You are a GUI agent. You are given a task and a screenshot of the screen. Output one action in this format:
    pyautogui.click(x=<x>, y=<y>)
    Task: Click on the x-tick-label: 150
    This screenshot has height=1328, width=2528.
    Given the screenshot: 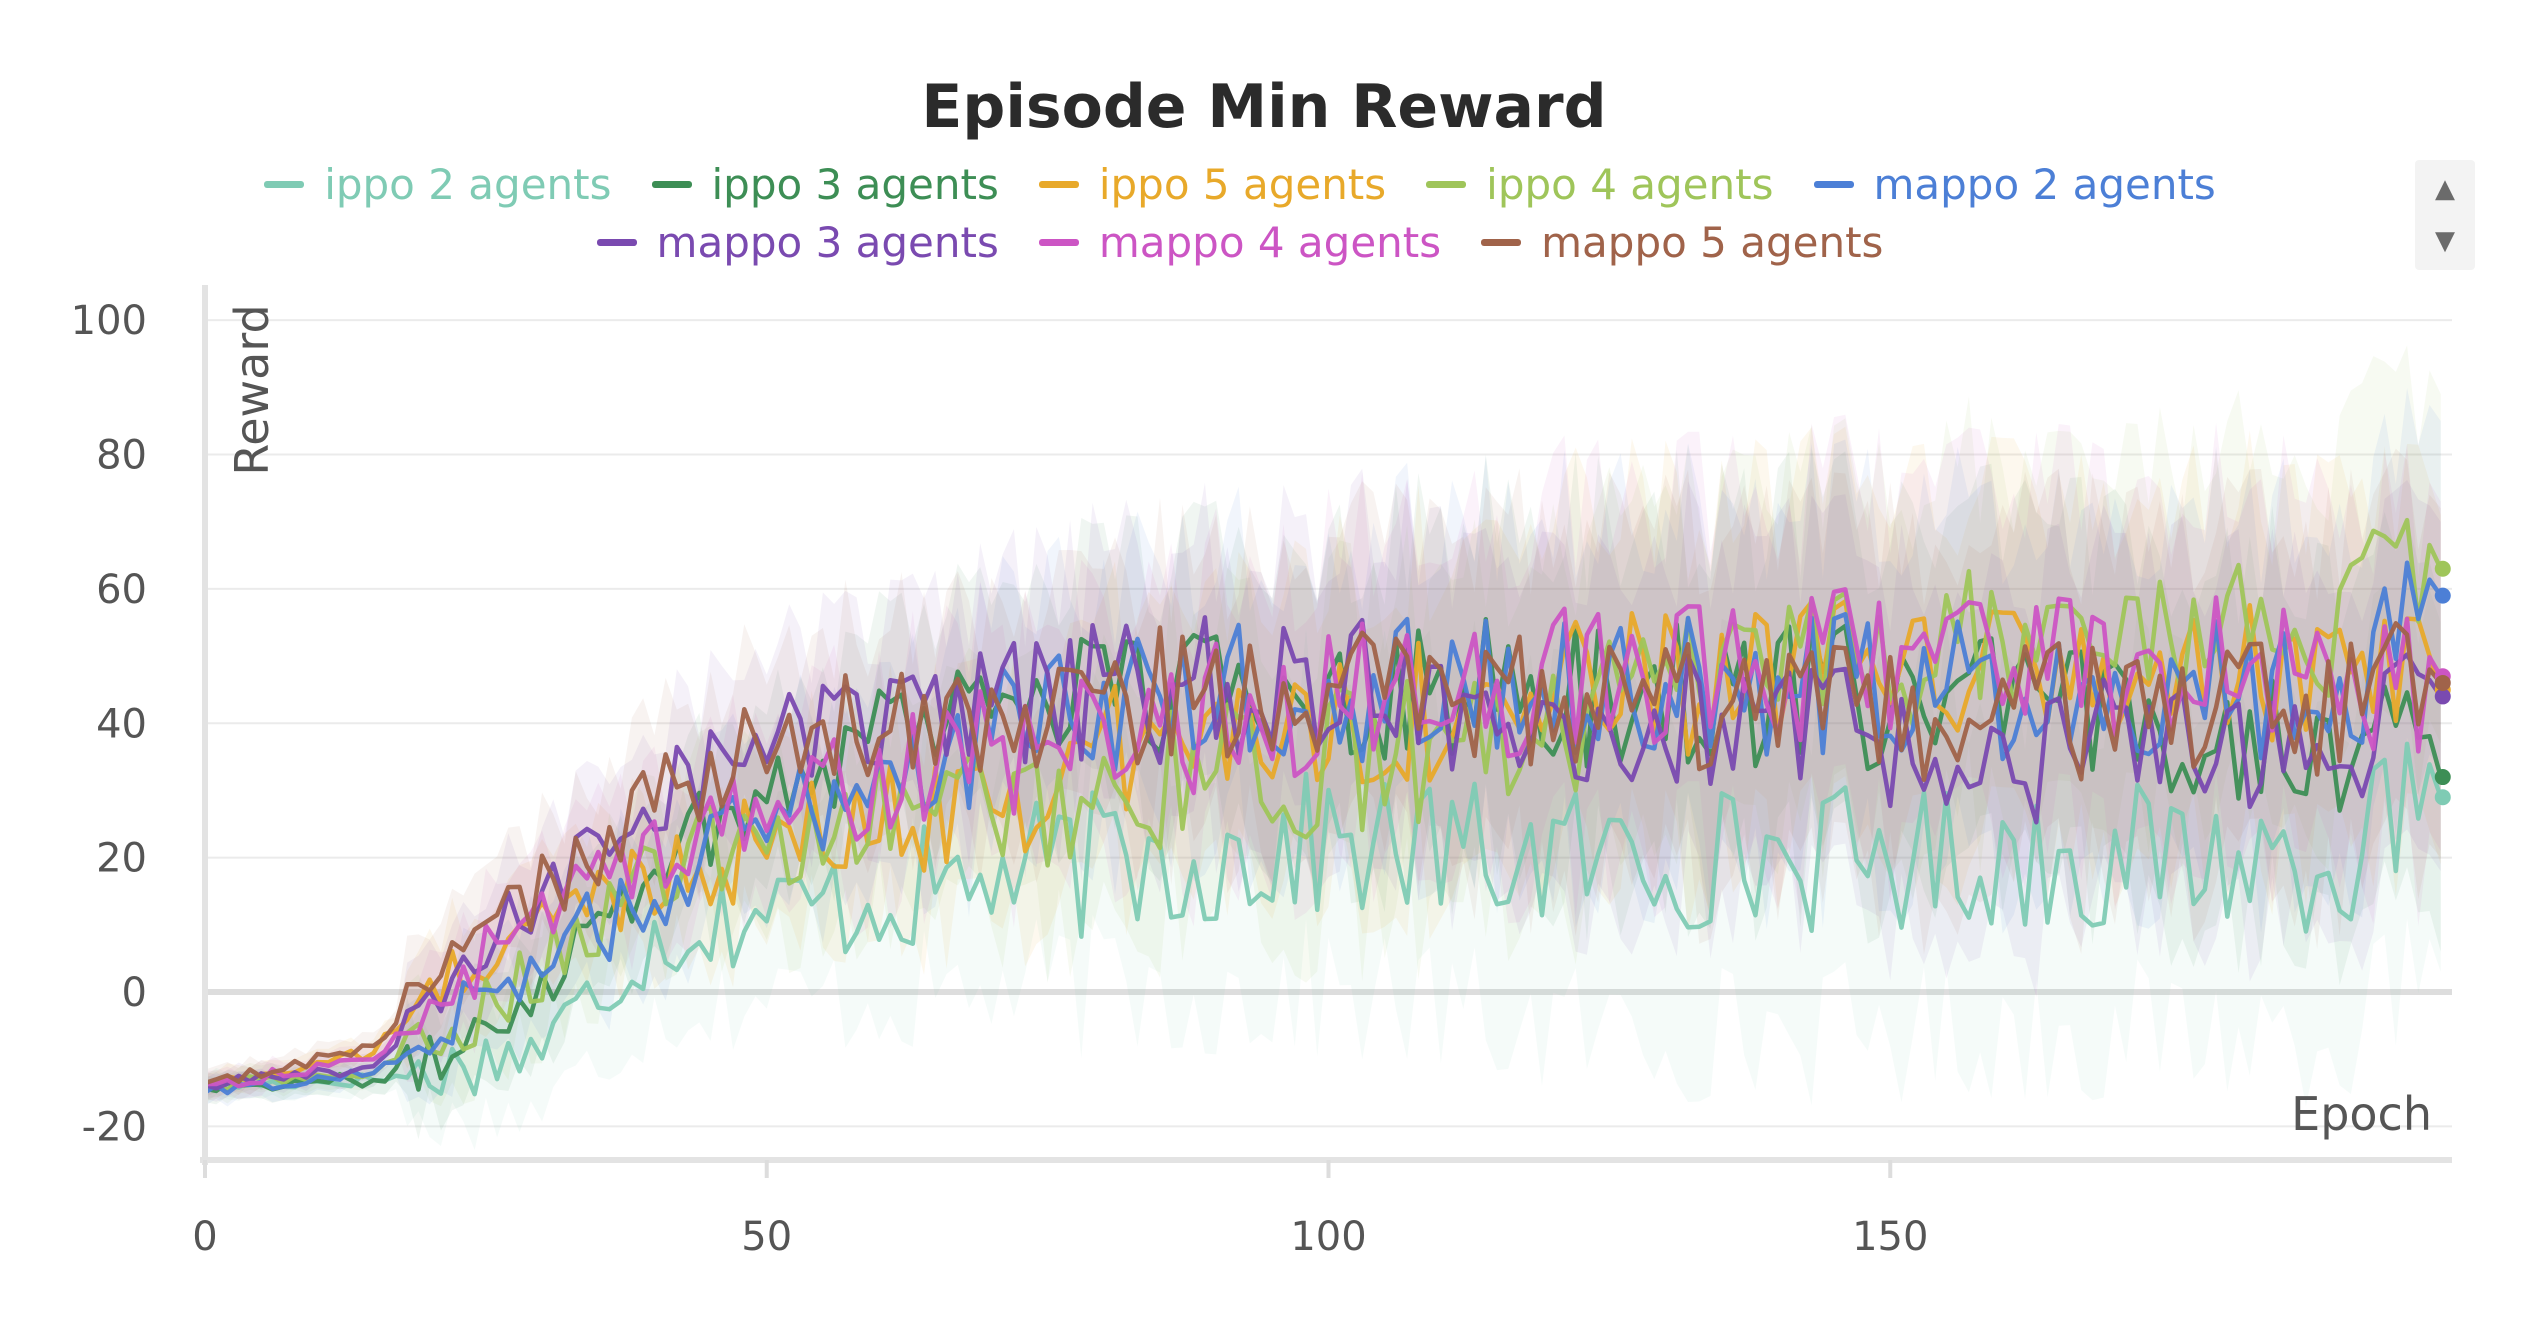 What is the action you would take?
    pyautogui.click(x=1890, y=1237)
    